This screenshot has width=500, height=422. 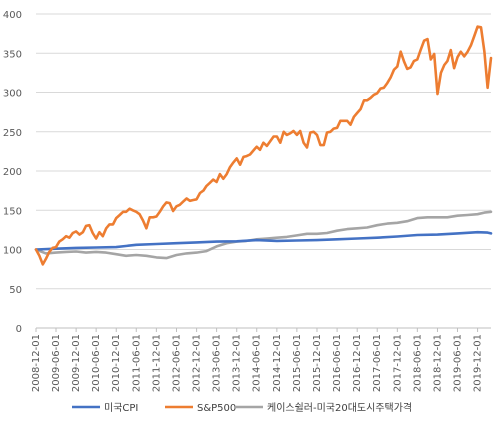 I want to click on y-tick-label: 250, so click(x=12, y=133).